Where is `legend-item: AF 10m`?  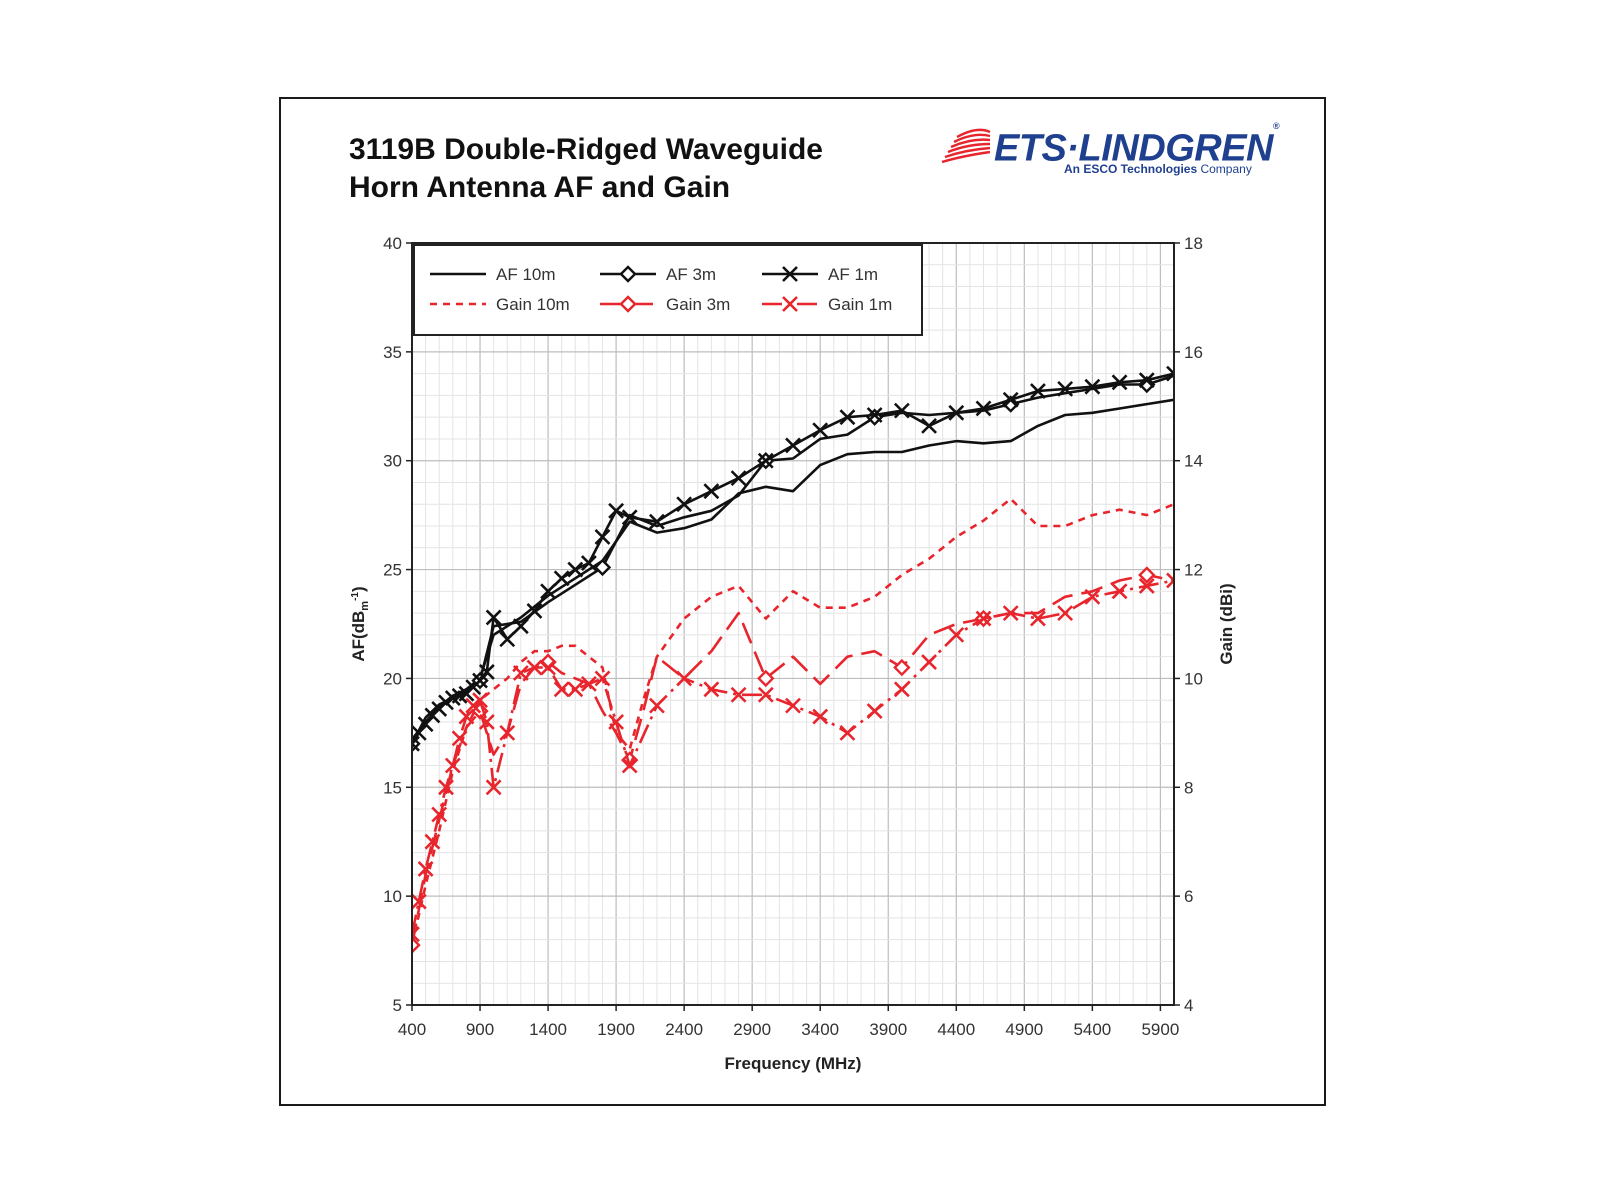
legend-item: AF 10m is located at coordinates (493, 274).